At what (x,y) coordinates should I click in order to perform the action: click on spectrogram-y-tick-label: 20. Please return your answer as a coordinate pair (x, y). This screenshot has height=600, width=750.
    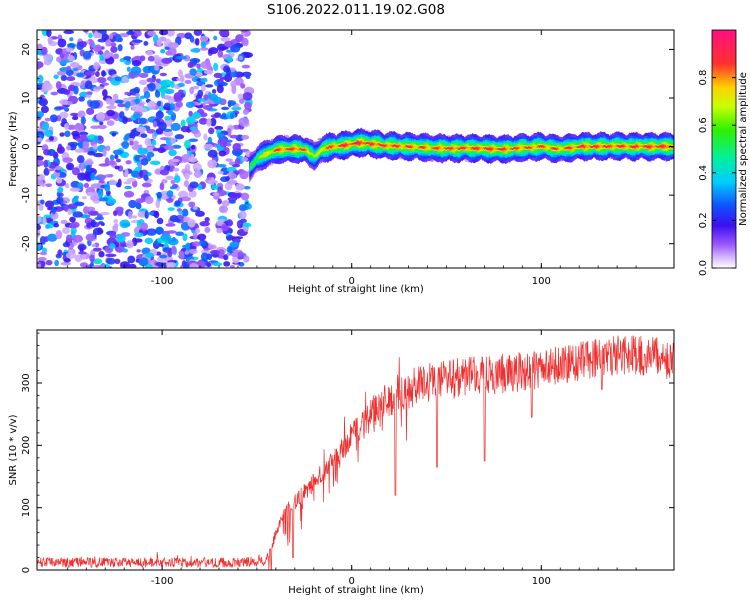
    Looking at the image, I should click on (26, 49).